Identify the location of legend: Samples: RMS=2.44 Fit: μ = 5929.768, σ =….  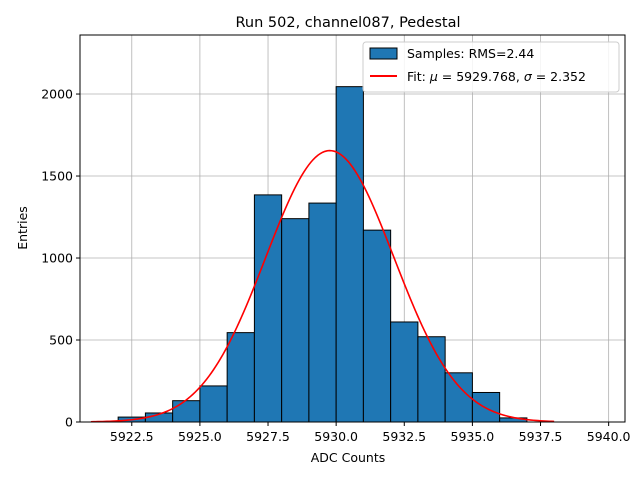
(491, 67).